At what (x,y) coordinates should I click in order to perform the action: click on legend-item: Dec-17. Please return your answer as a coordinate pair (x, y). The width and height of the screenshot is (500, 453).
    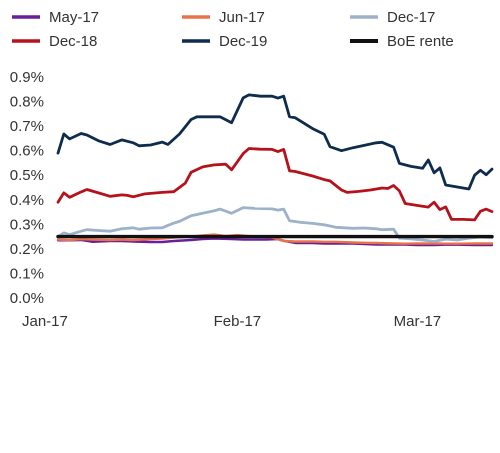
    Looking at the image, I should click on (392, 17).